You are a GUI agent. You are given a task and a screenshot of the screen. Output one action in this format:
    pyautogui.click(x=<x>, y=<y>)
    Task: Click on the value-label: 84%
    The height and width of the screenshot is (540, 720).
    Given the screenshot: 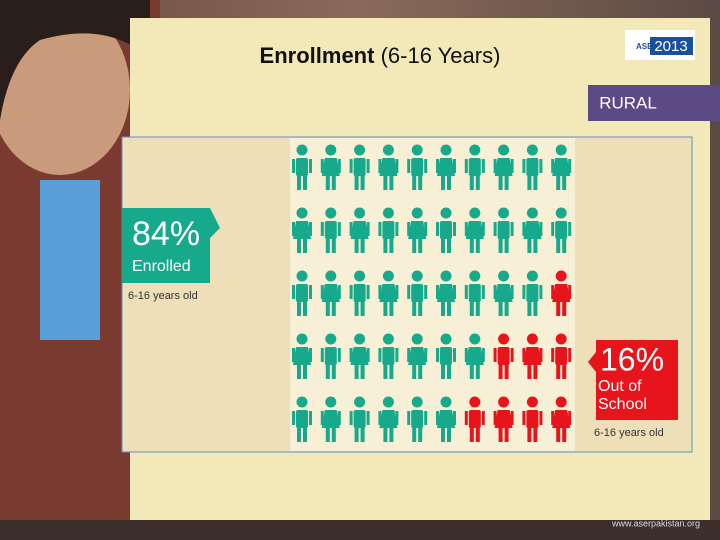 What is the action you would take?
    pyautogui.click(x=166, y=234)
    